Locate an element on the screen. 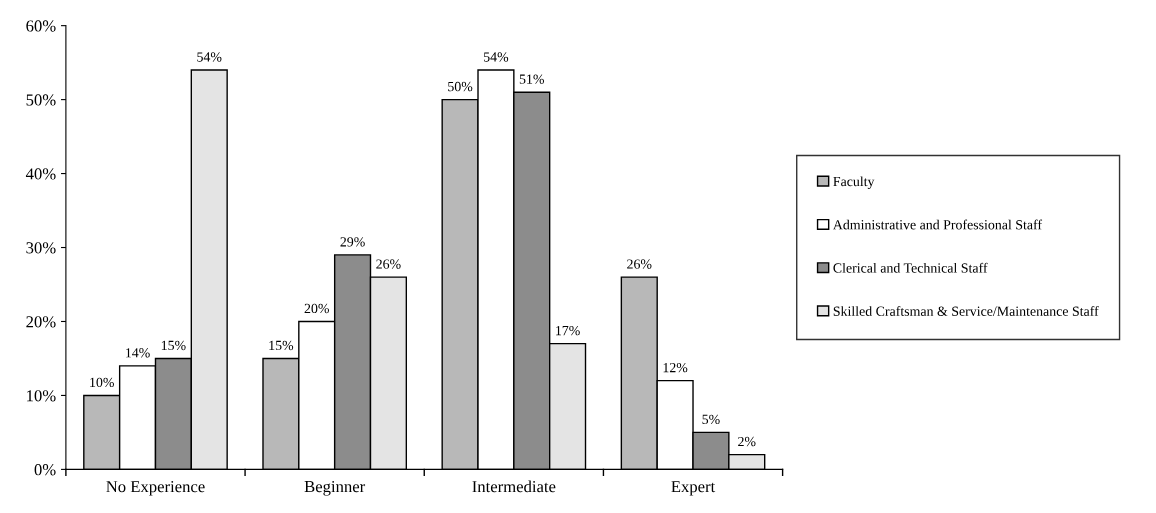 Image resolution: width=1156 pixels, height=513 pixels. y-tick-label: 10% is located at coordinates (41, 396).